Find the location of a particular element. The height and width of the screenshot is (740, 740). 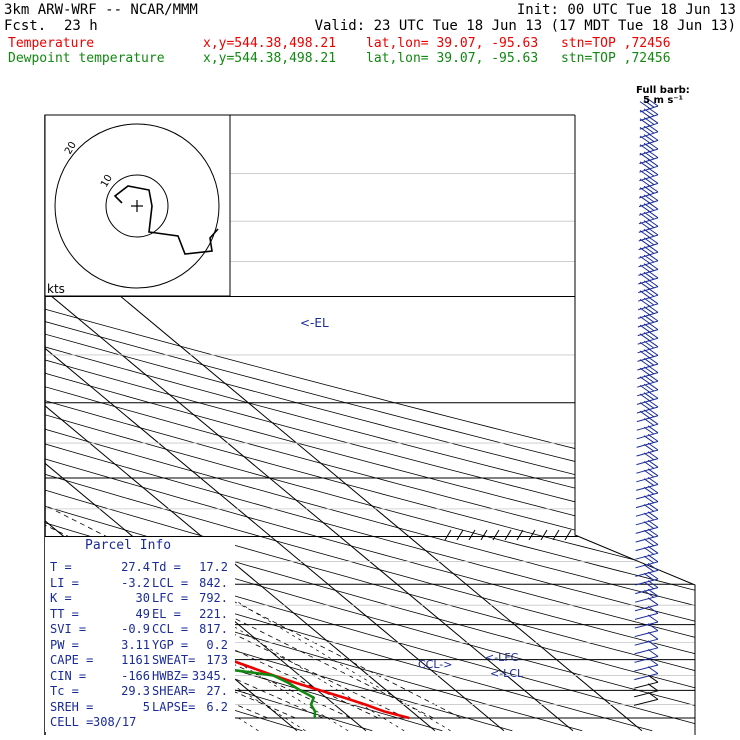

parcel-info-key: Td = is located at coordinates (166, 567).